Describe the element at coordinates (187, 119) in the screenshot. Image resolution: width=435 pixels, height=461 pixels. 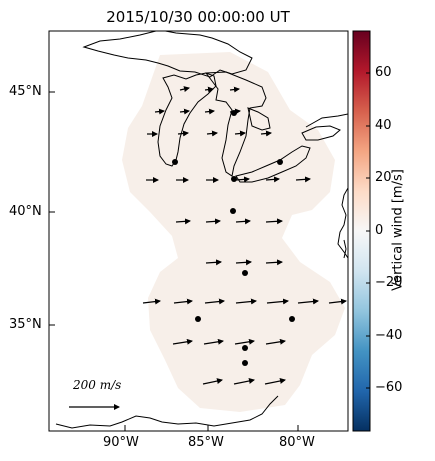
I see `lake-michigan` at that location.